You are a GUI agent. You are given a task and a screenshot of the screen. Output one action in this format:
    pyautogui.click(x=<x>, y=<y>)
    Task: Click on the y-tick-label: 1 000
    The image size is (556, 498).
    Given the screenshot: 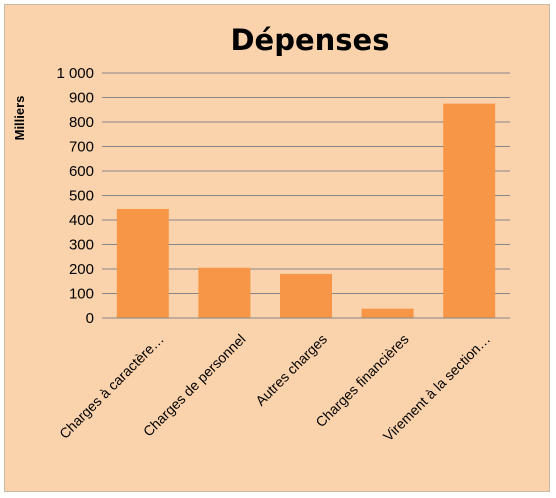 What is the action you would take?
    pyautogui.click(x=75, y=73)
    